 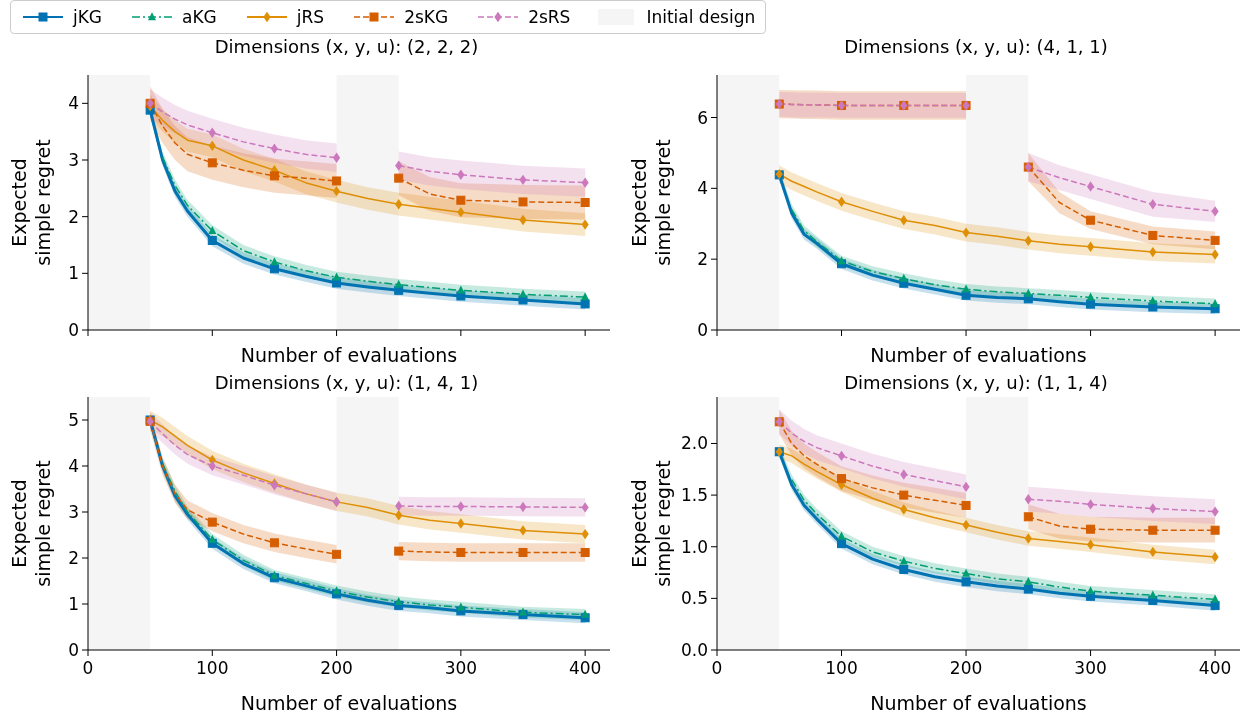 I want to click on legend-label: aKG, so click(x=199, y=17).